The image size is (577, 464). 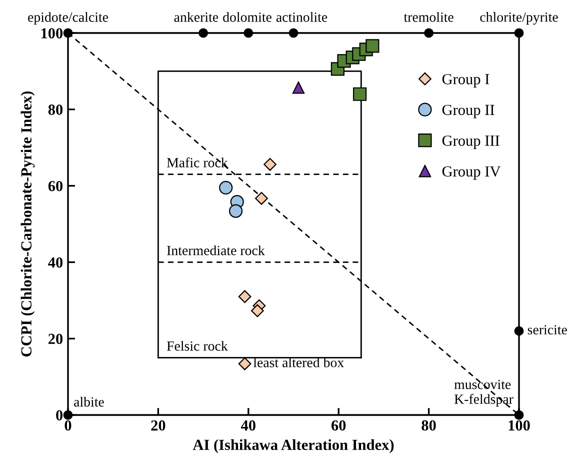 What do you see at coordinates (27, 223) in the screenshot?
I see `y-axis-title: CCPI (Chlorite-Carbonate-Pyrite Index)` at bounding box center [27, 223].